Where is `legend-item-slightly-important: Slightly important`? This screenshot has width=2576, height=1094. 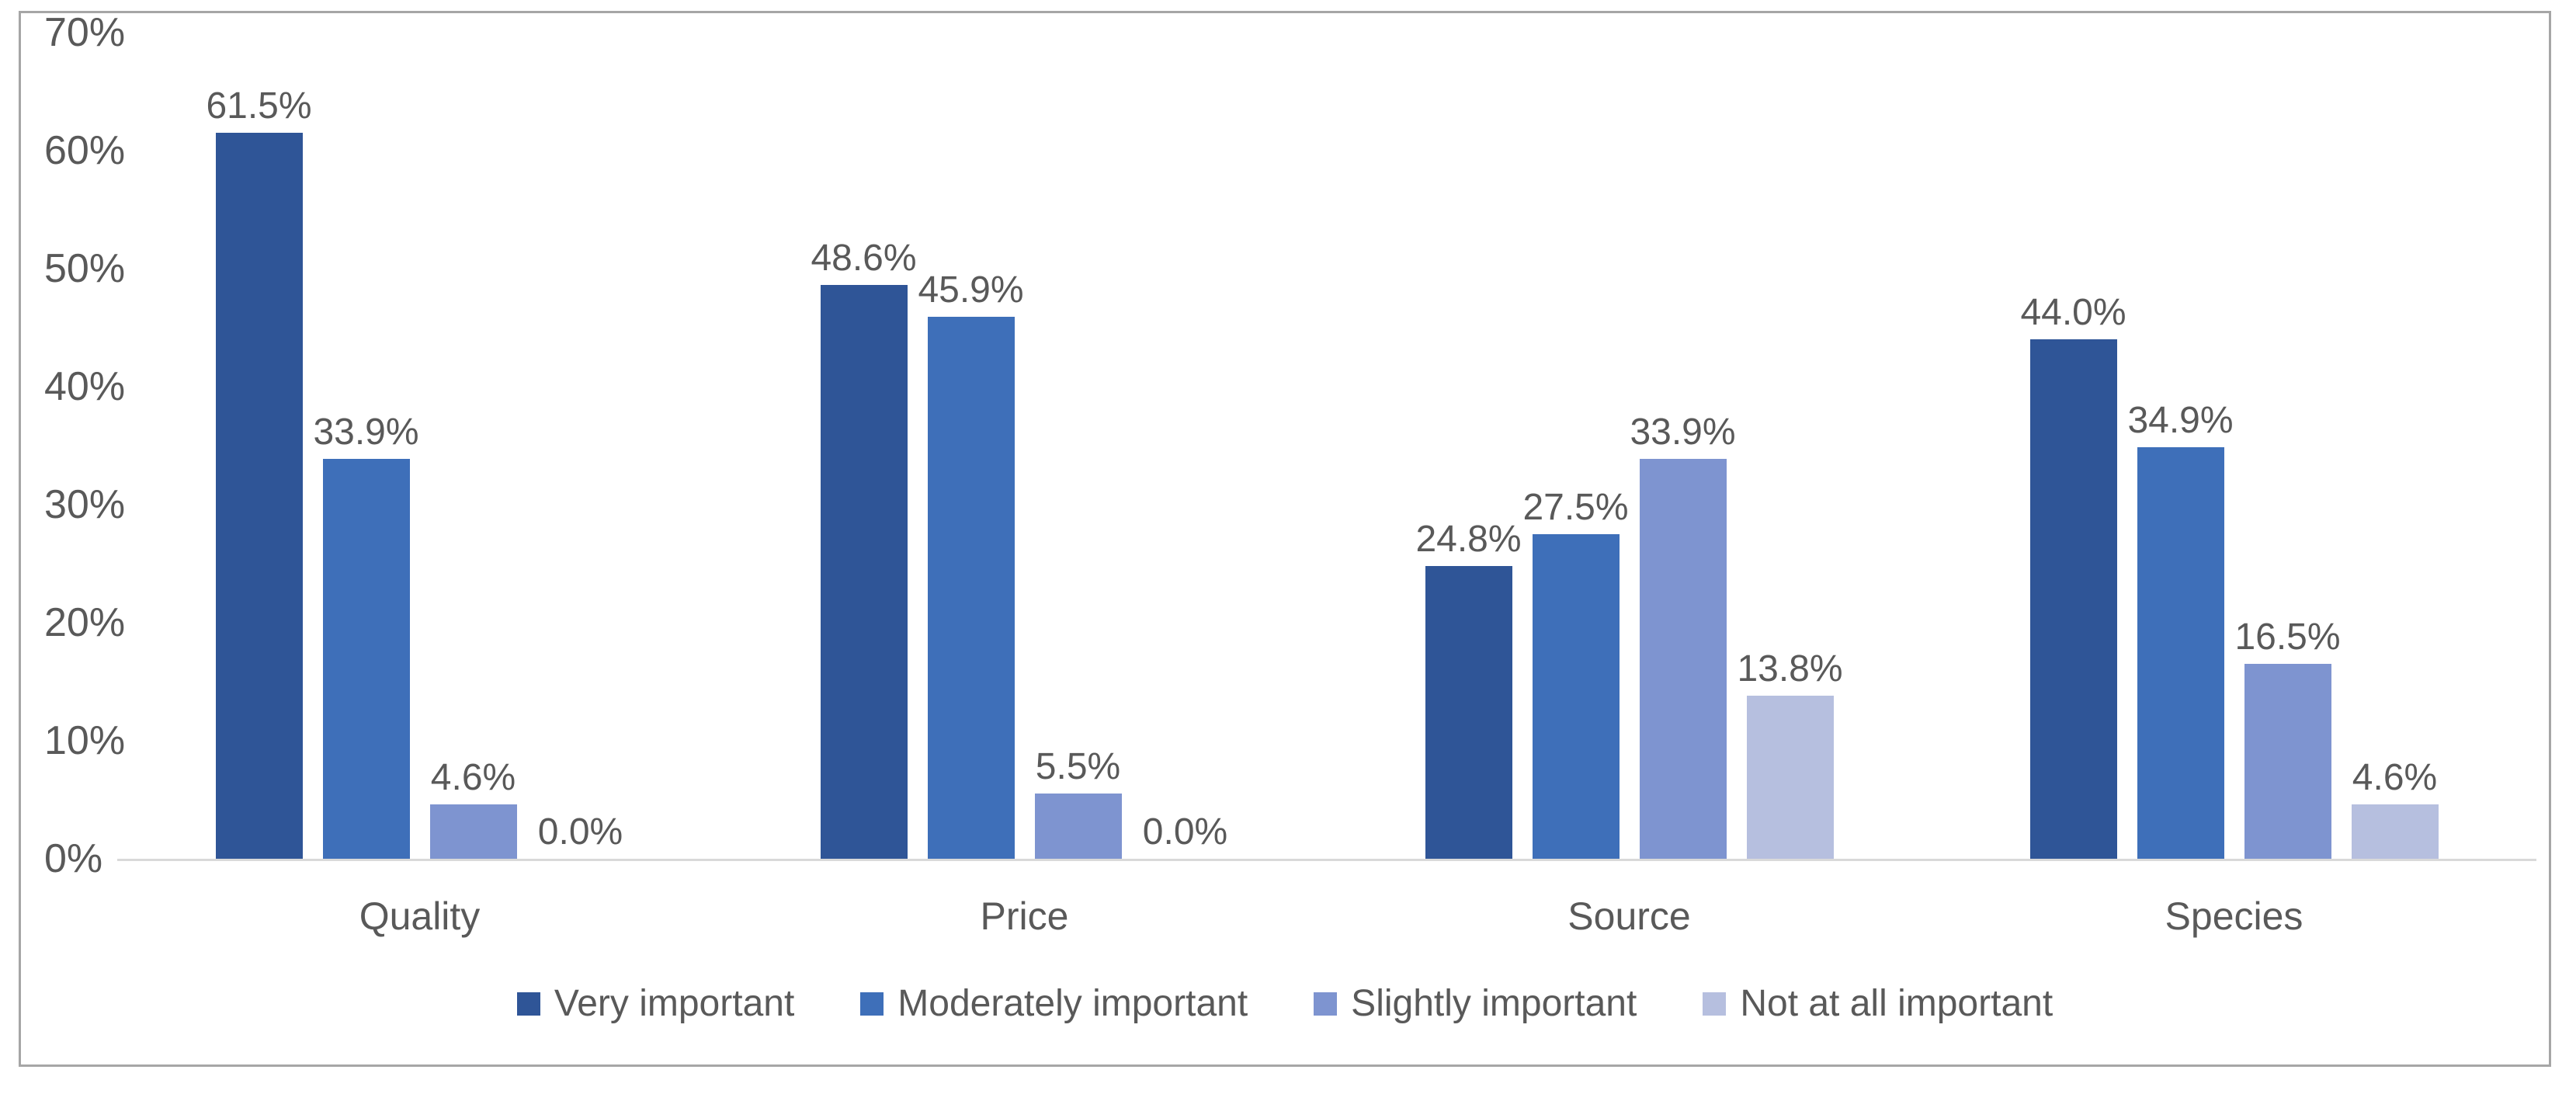 legend-item-slightly-important: Slightly important is located at coordinates (1475, 1003).